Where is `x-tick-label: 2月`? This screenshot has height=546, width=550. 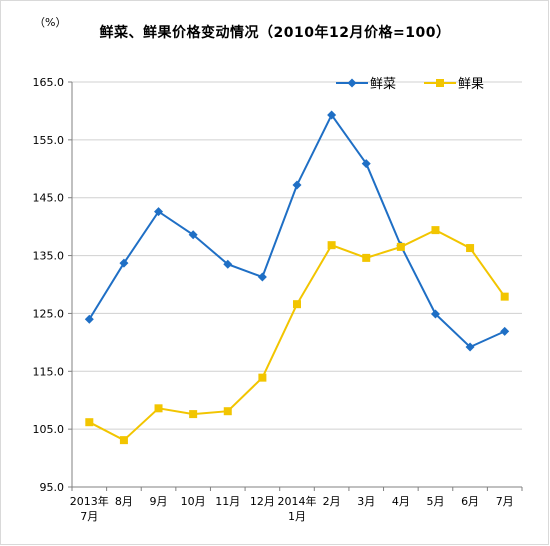
x-tick-label: 2月 is located at coordinates (332, 501).